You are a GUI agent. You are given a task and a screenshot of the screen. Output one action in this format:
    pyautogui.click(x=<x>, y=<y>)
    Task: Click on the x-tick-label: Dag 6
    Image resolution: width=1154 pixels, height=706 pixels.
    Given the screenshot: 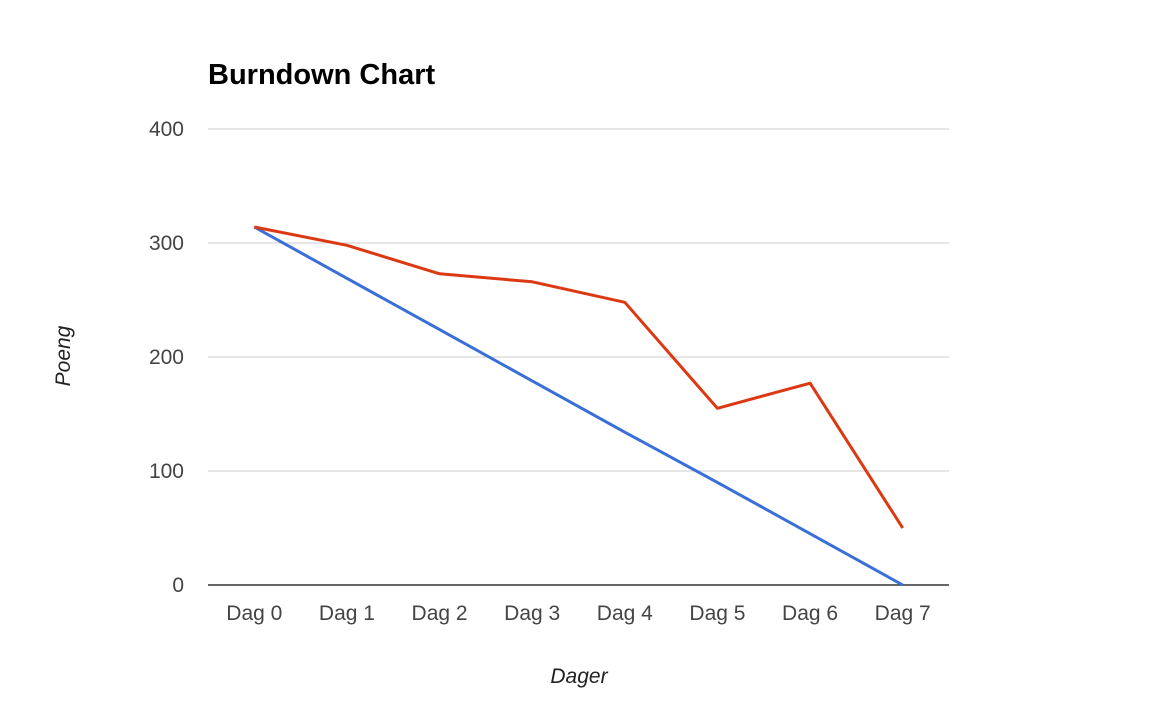 What is the action you would take?
    pyautogui.click(x=810, y=613)
    